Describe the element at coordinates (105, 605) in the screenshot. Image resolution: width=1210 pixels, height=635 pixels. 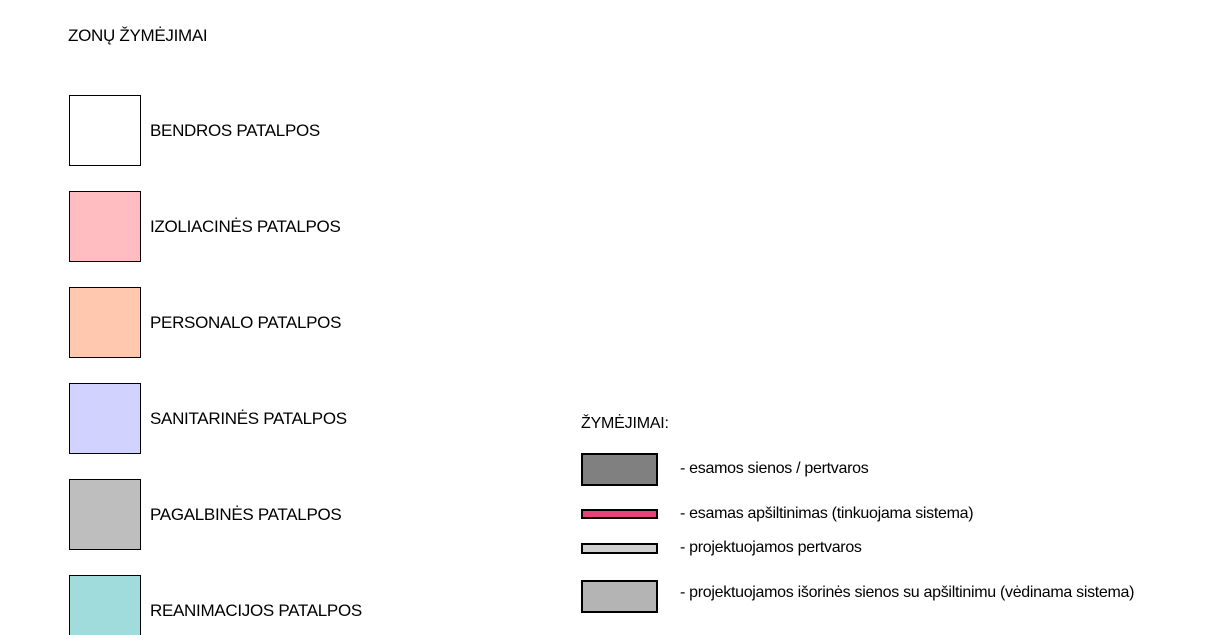
I see `zone-swatch-reanimacijos` at that location.